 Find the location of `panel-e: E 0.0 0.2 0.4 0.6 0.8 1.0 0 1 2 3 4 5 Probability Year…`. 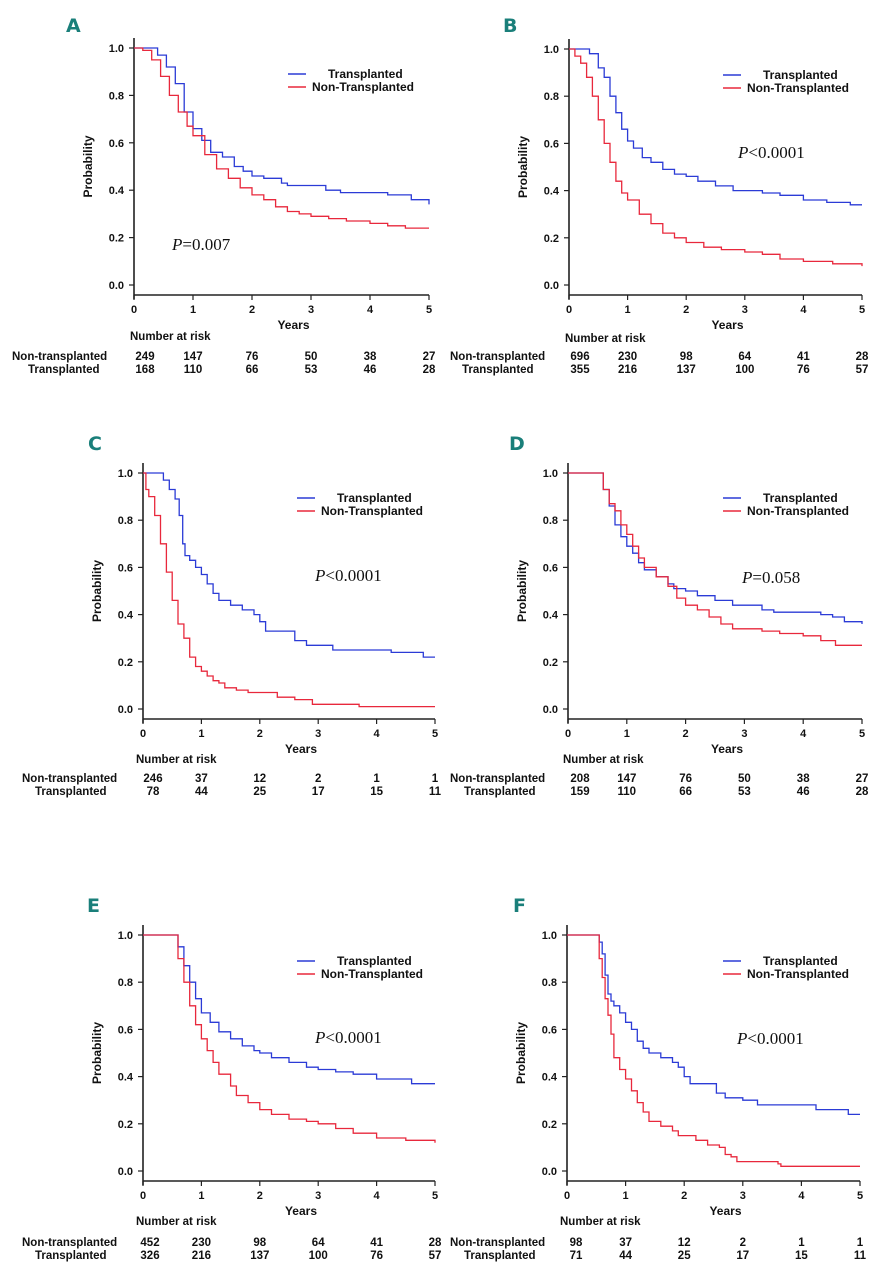

panel-e: E 0.0 0.2 0.4 0.6 0.8 1.0 0 1 2 3 4 5 Probability Year… is located at coordinates (232, 1078).